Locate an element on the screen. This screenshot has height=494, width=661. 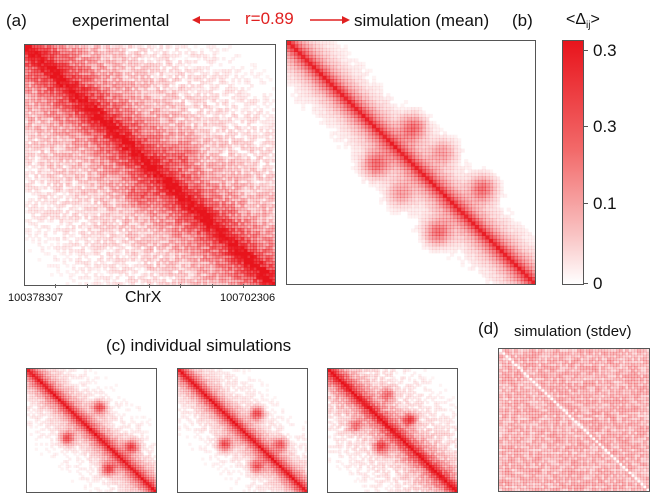
correlation-arrows is located at coordinates (271, 20).